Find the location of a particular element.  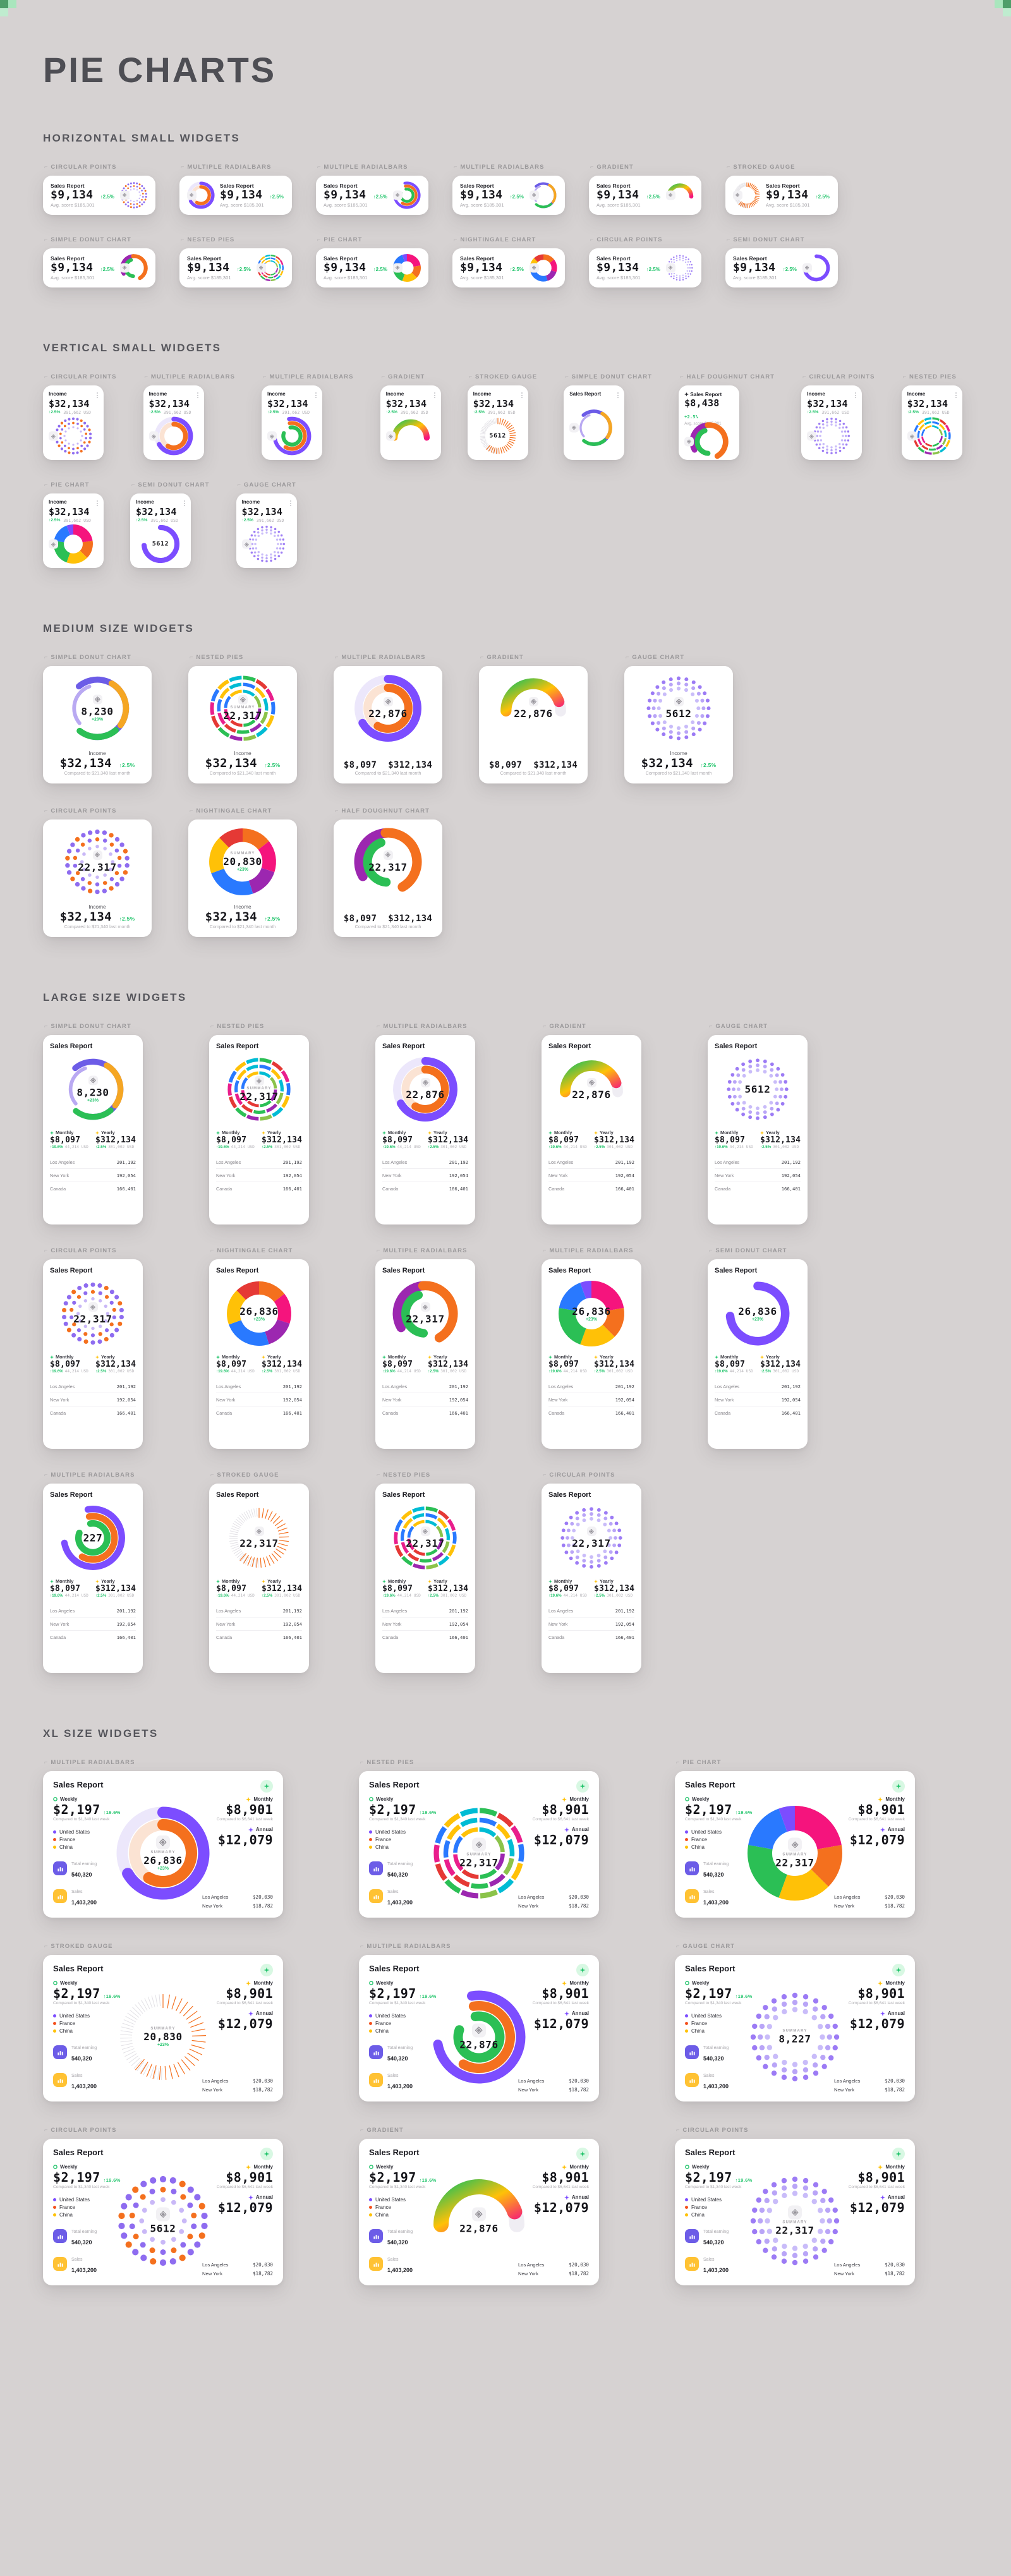

kpi-value: $8,097 is located at coordinates (231, 1364).